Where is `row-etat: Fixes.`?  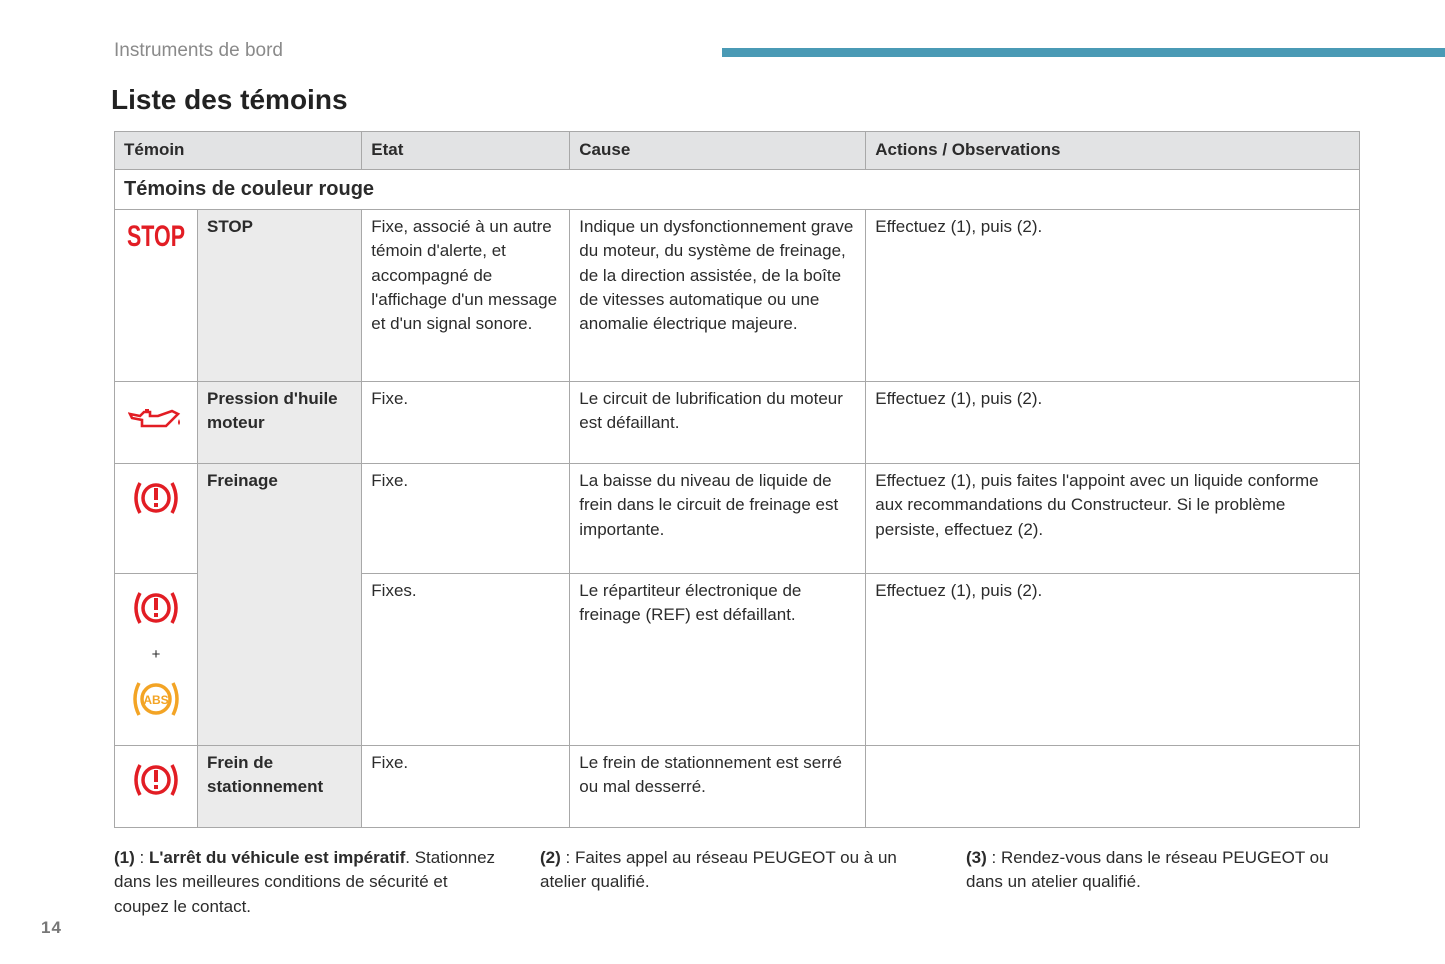 row-etat: Fixes. is located at coordinates (466, 659).